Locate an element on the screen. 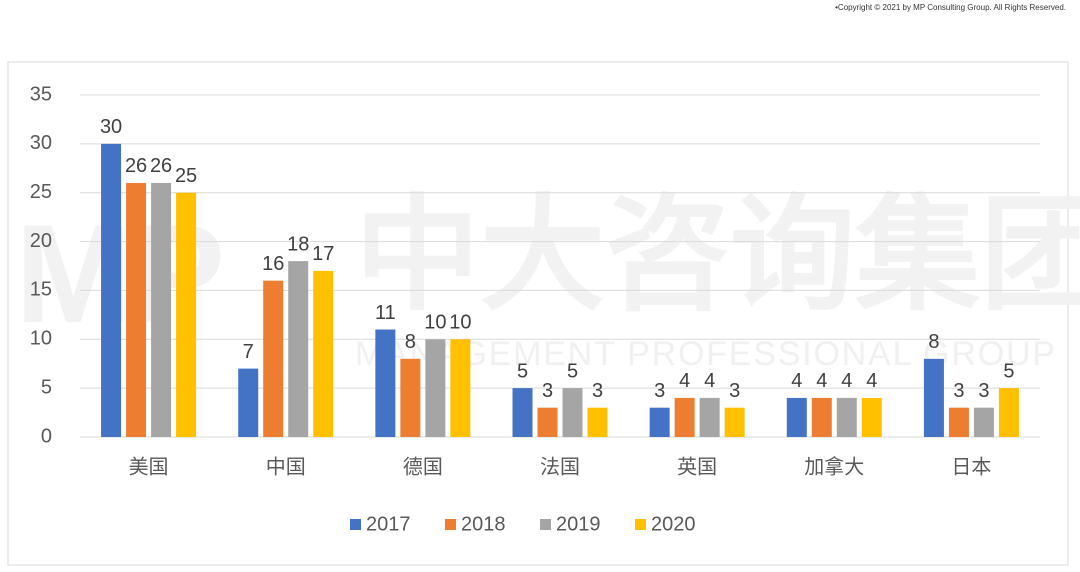 The image size is (1080, 572). data-label: 7 is located at coordinates (248, 352).